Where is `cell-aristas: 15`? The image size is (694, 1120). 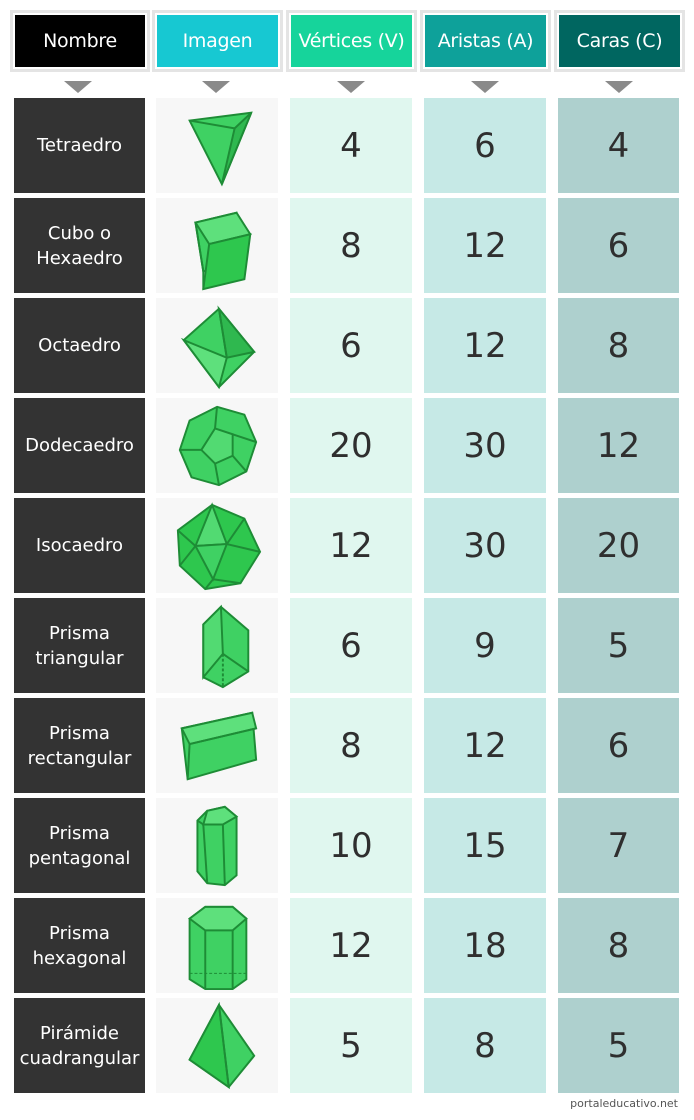
cell-aristas: 15 is located at coordinates (485, 845).